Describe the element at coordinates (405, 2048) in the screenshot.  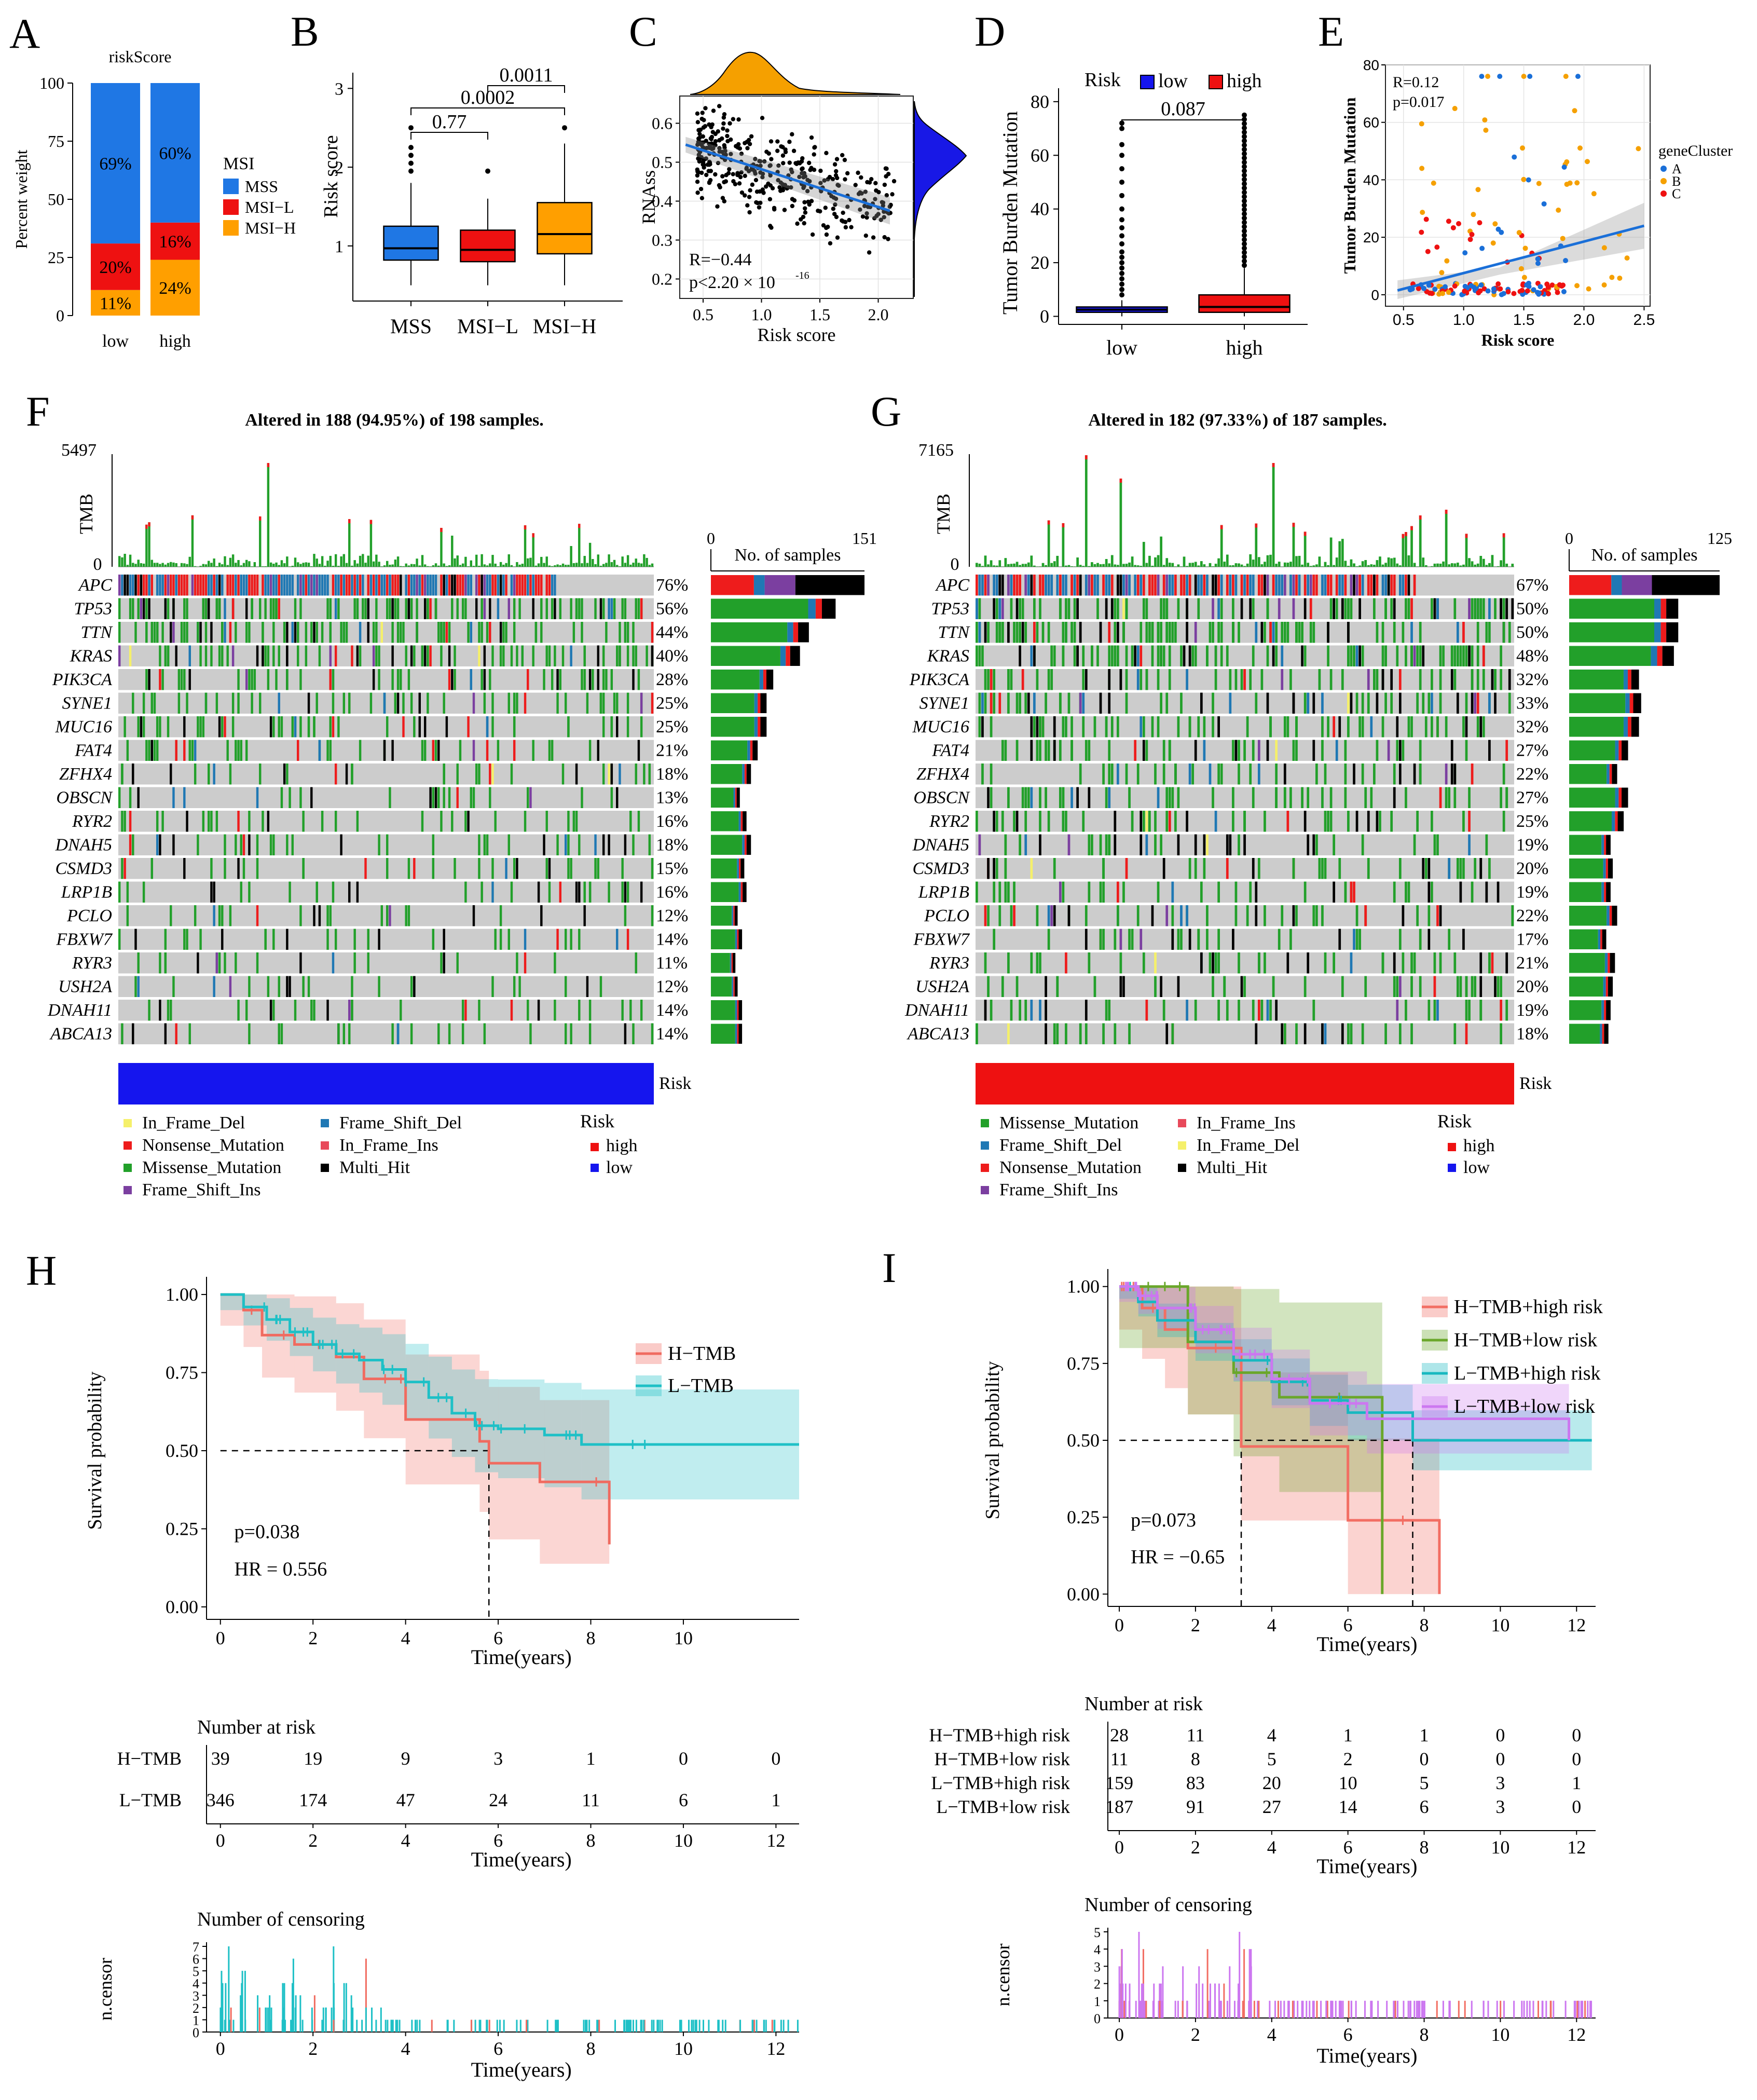
I see `censor-x-tick: 4` at that location.